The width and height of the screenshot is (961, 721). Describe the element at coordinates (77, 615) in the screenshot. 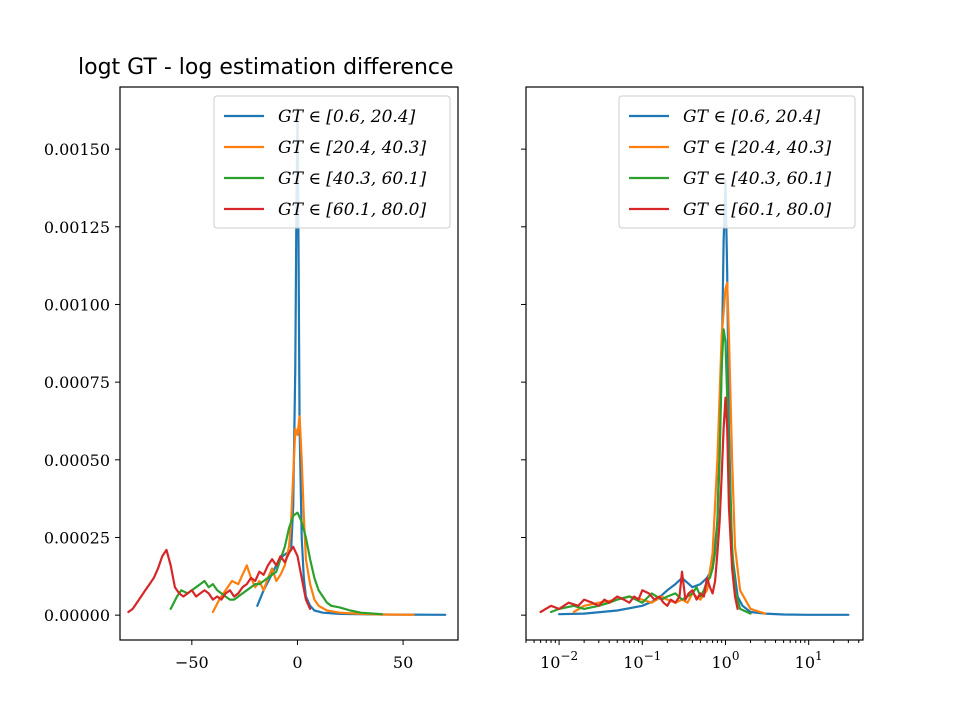

I see `y-tick-label: 0.00000` at that location.